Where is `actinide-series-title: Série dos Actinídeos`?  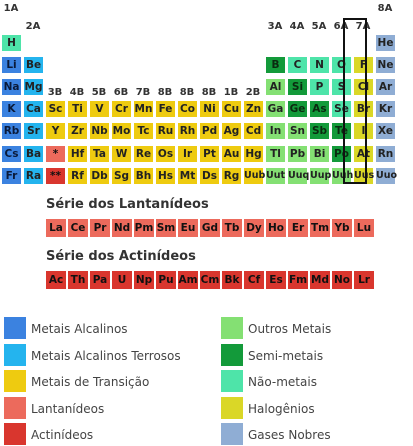
actinide-series-title: Série dos Actinídeos is located at coordinates (121, 256).